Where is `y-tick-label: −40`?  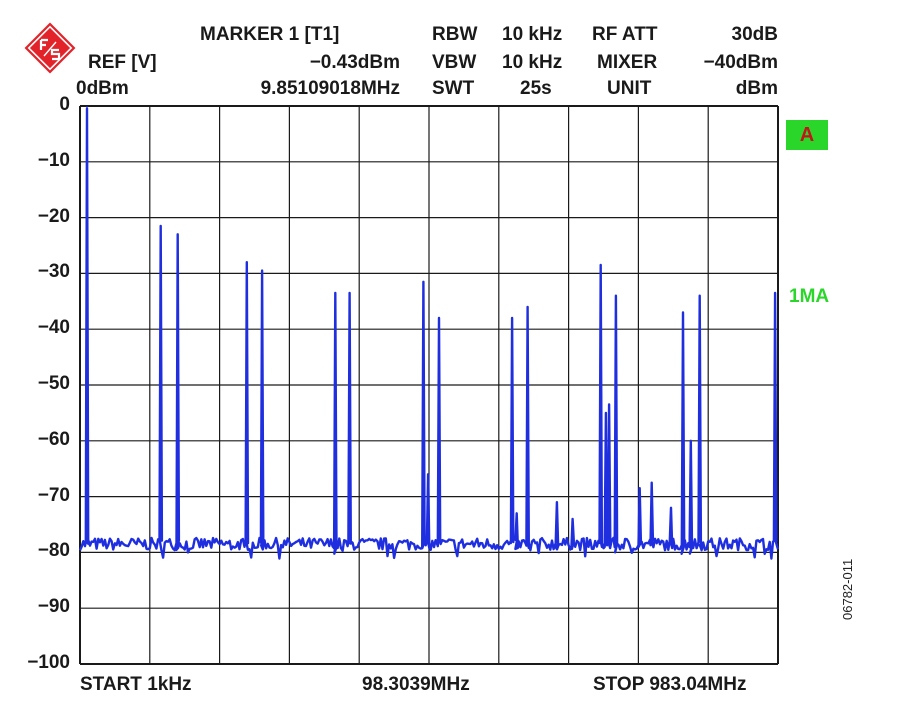
y-tick-label: −40 is located at coordinates (53, 328).